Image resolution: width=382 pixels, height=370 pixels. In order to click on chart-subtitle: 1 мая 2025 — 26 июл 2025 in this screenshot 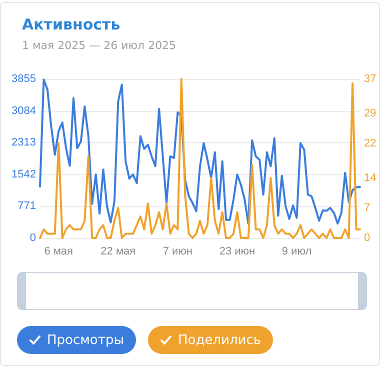, I will do `click(99, 45)`.